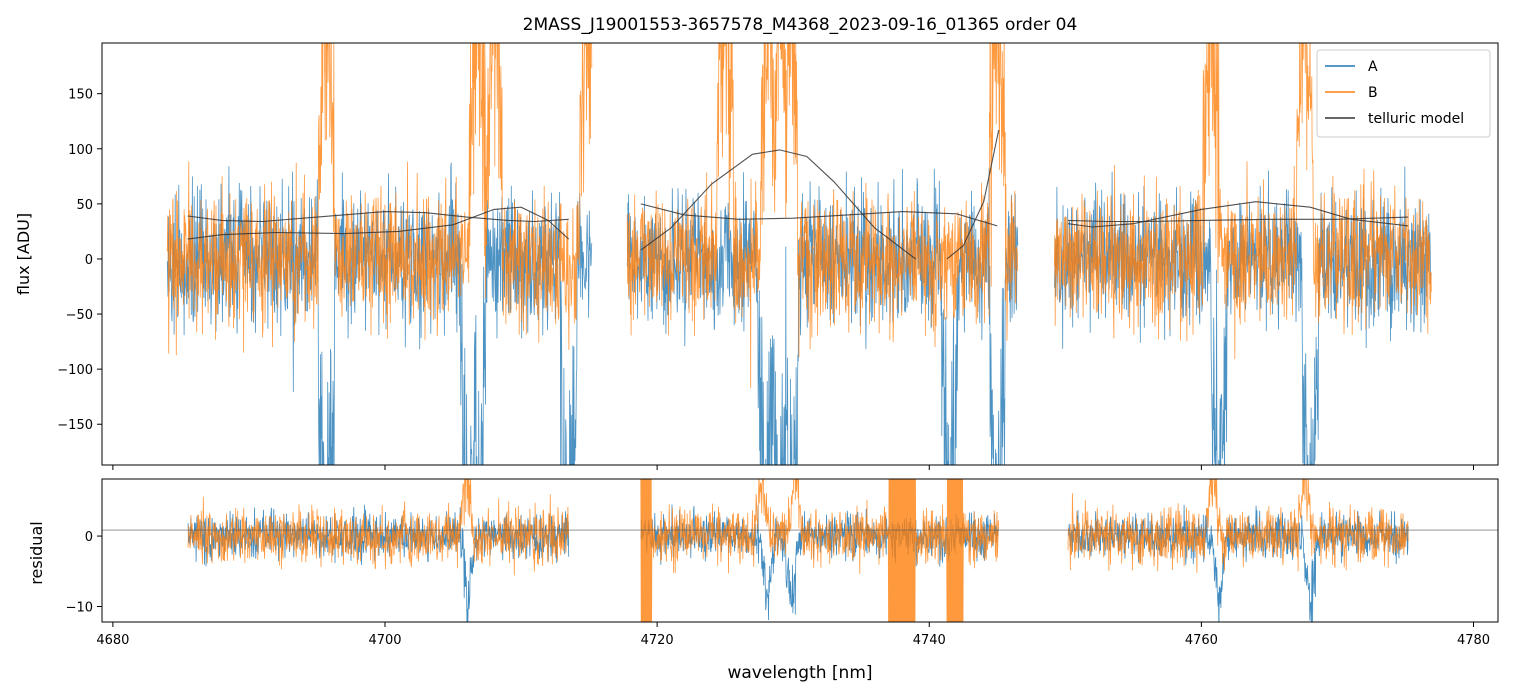  What do you see at coordinates (793, 635) in the screenshot?
I see `residual-x-ticks: 4680 4700 4720 4740 4760 4780` at bounding box center [793, 635].